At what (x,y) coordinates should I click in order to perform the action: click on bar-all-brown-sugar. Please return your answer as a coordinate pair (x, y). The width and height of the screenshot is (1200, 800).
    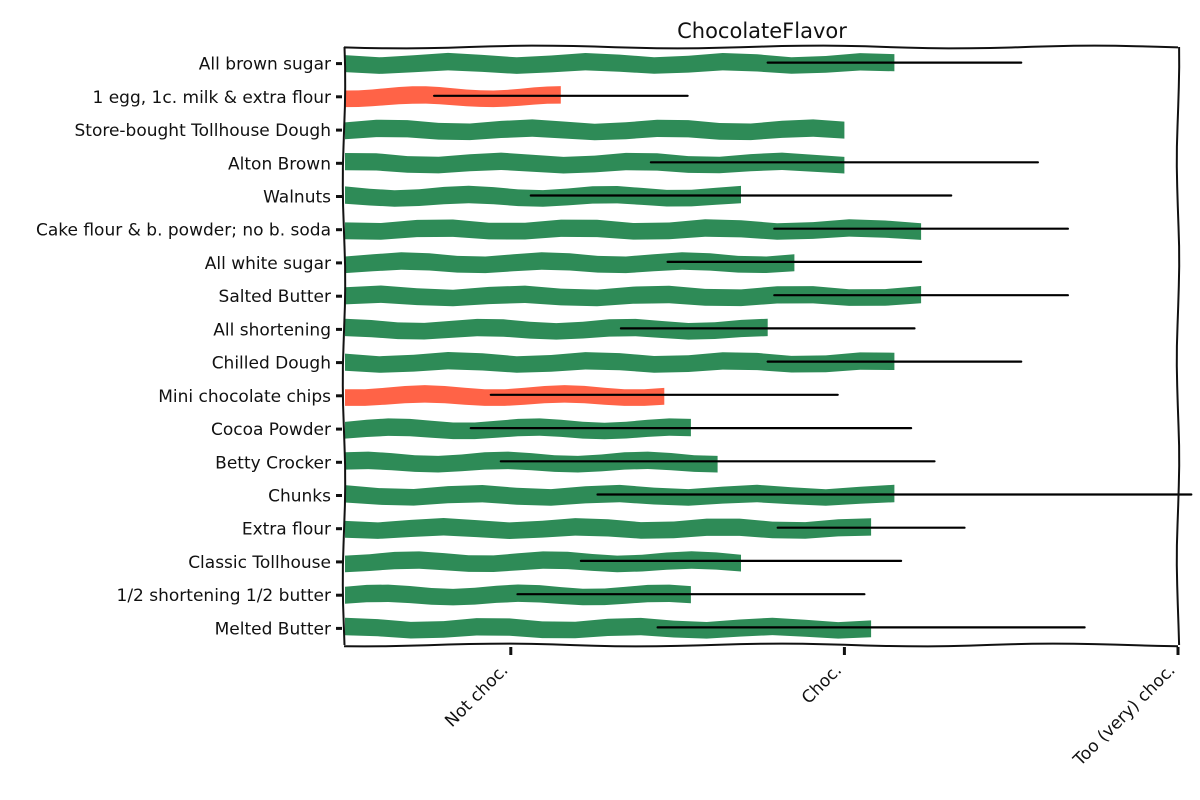
    Looking at the image, I should click on (620, 63).